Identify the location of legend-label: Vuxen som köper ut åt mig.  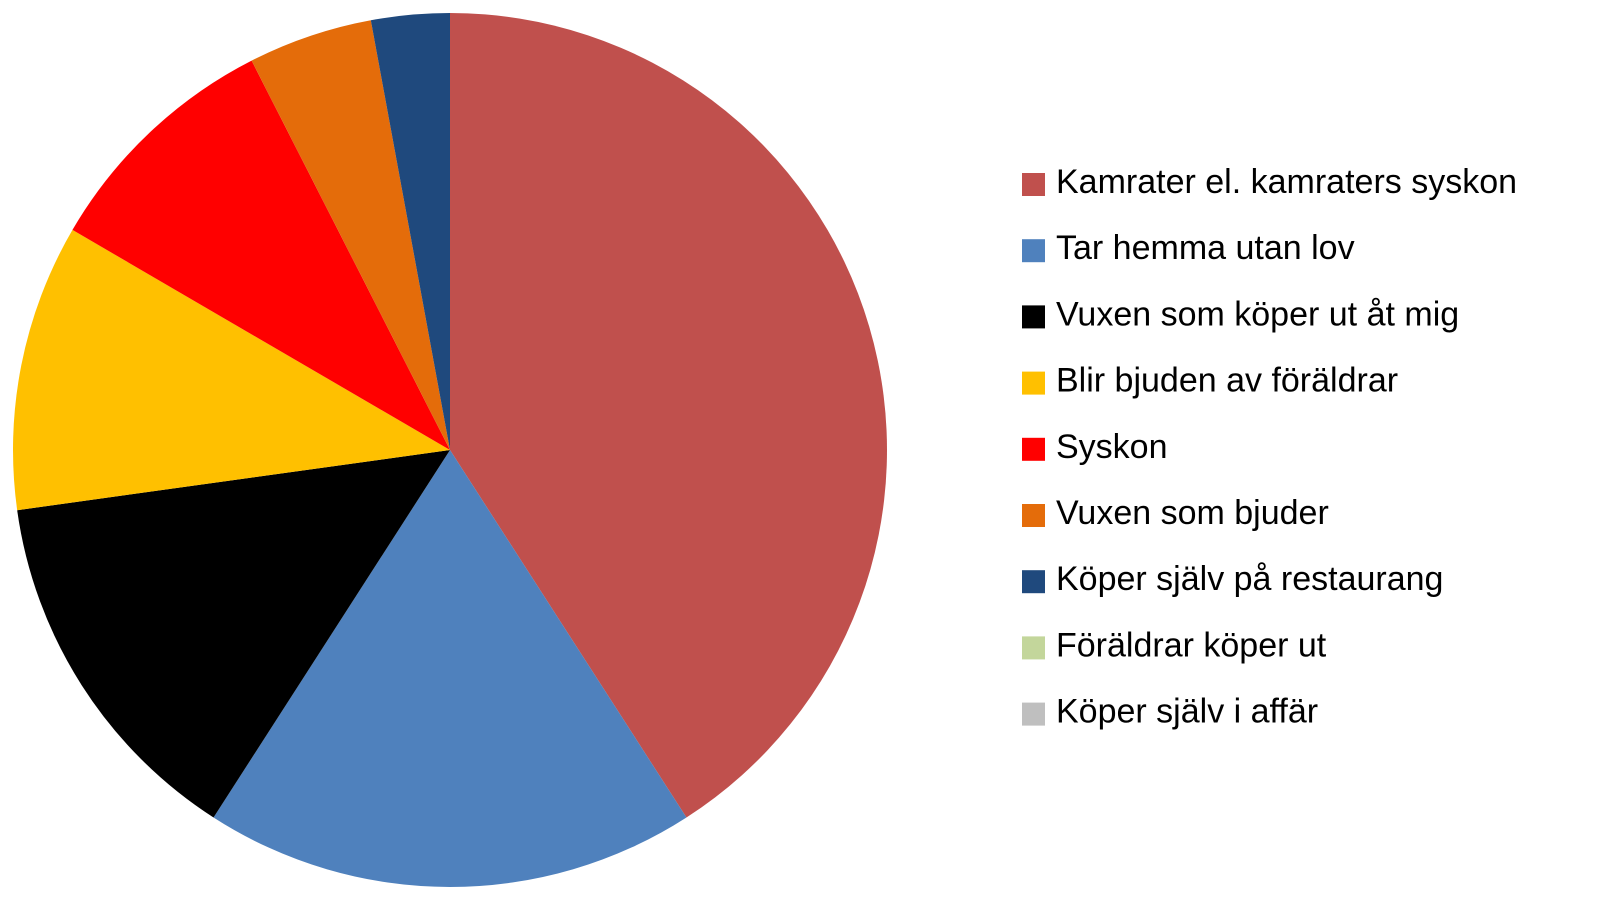
(1257, 314).